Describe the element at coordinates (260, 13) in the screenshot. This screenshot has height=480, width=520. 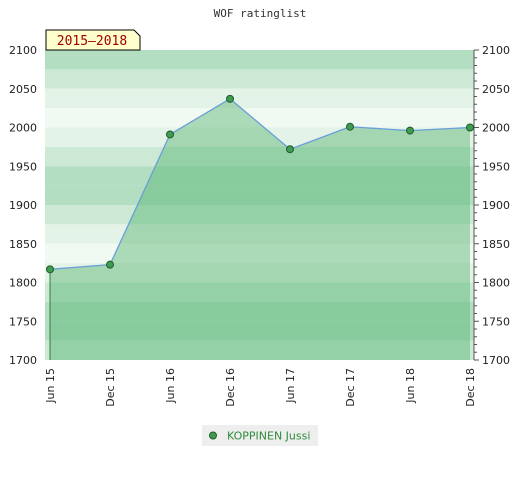
I see `chart-title: WOF ratinglist` at that location.